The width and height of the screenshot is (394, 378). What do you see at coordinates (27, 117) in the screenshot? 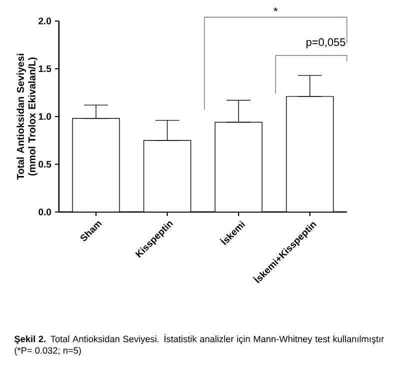
I see `y-axis-title: Total Antioksidan Seviyesi (mmol Trolox Ekivalan/L)` at bounding box center [27, 117].